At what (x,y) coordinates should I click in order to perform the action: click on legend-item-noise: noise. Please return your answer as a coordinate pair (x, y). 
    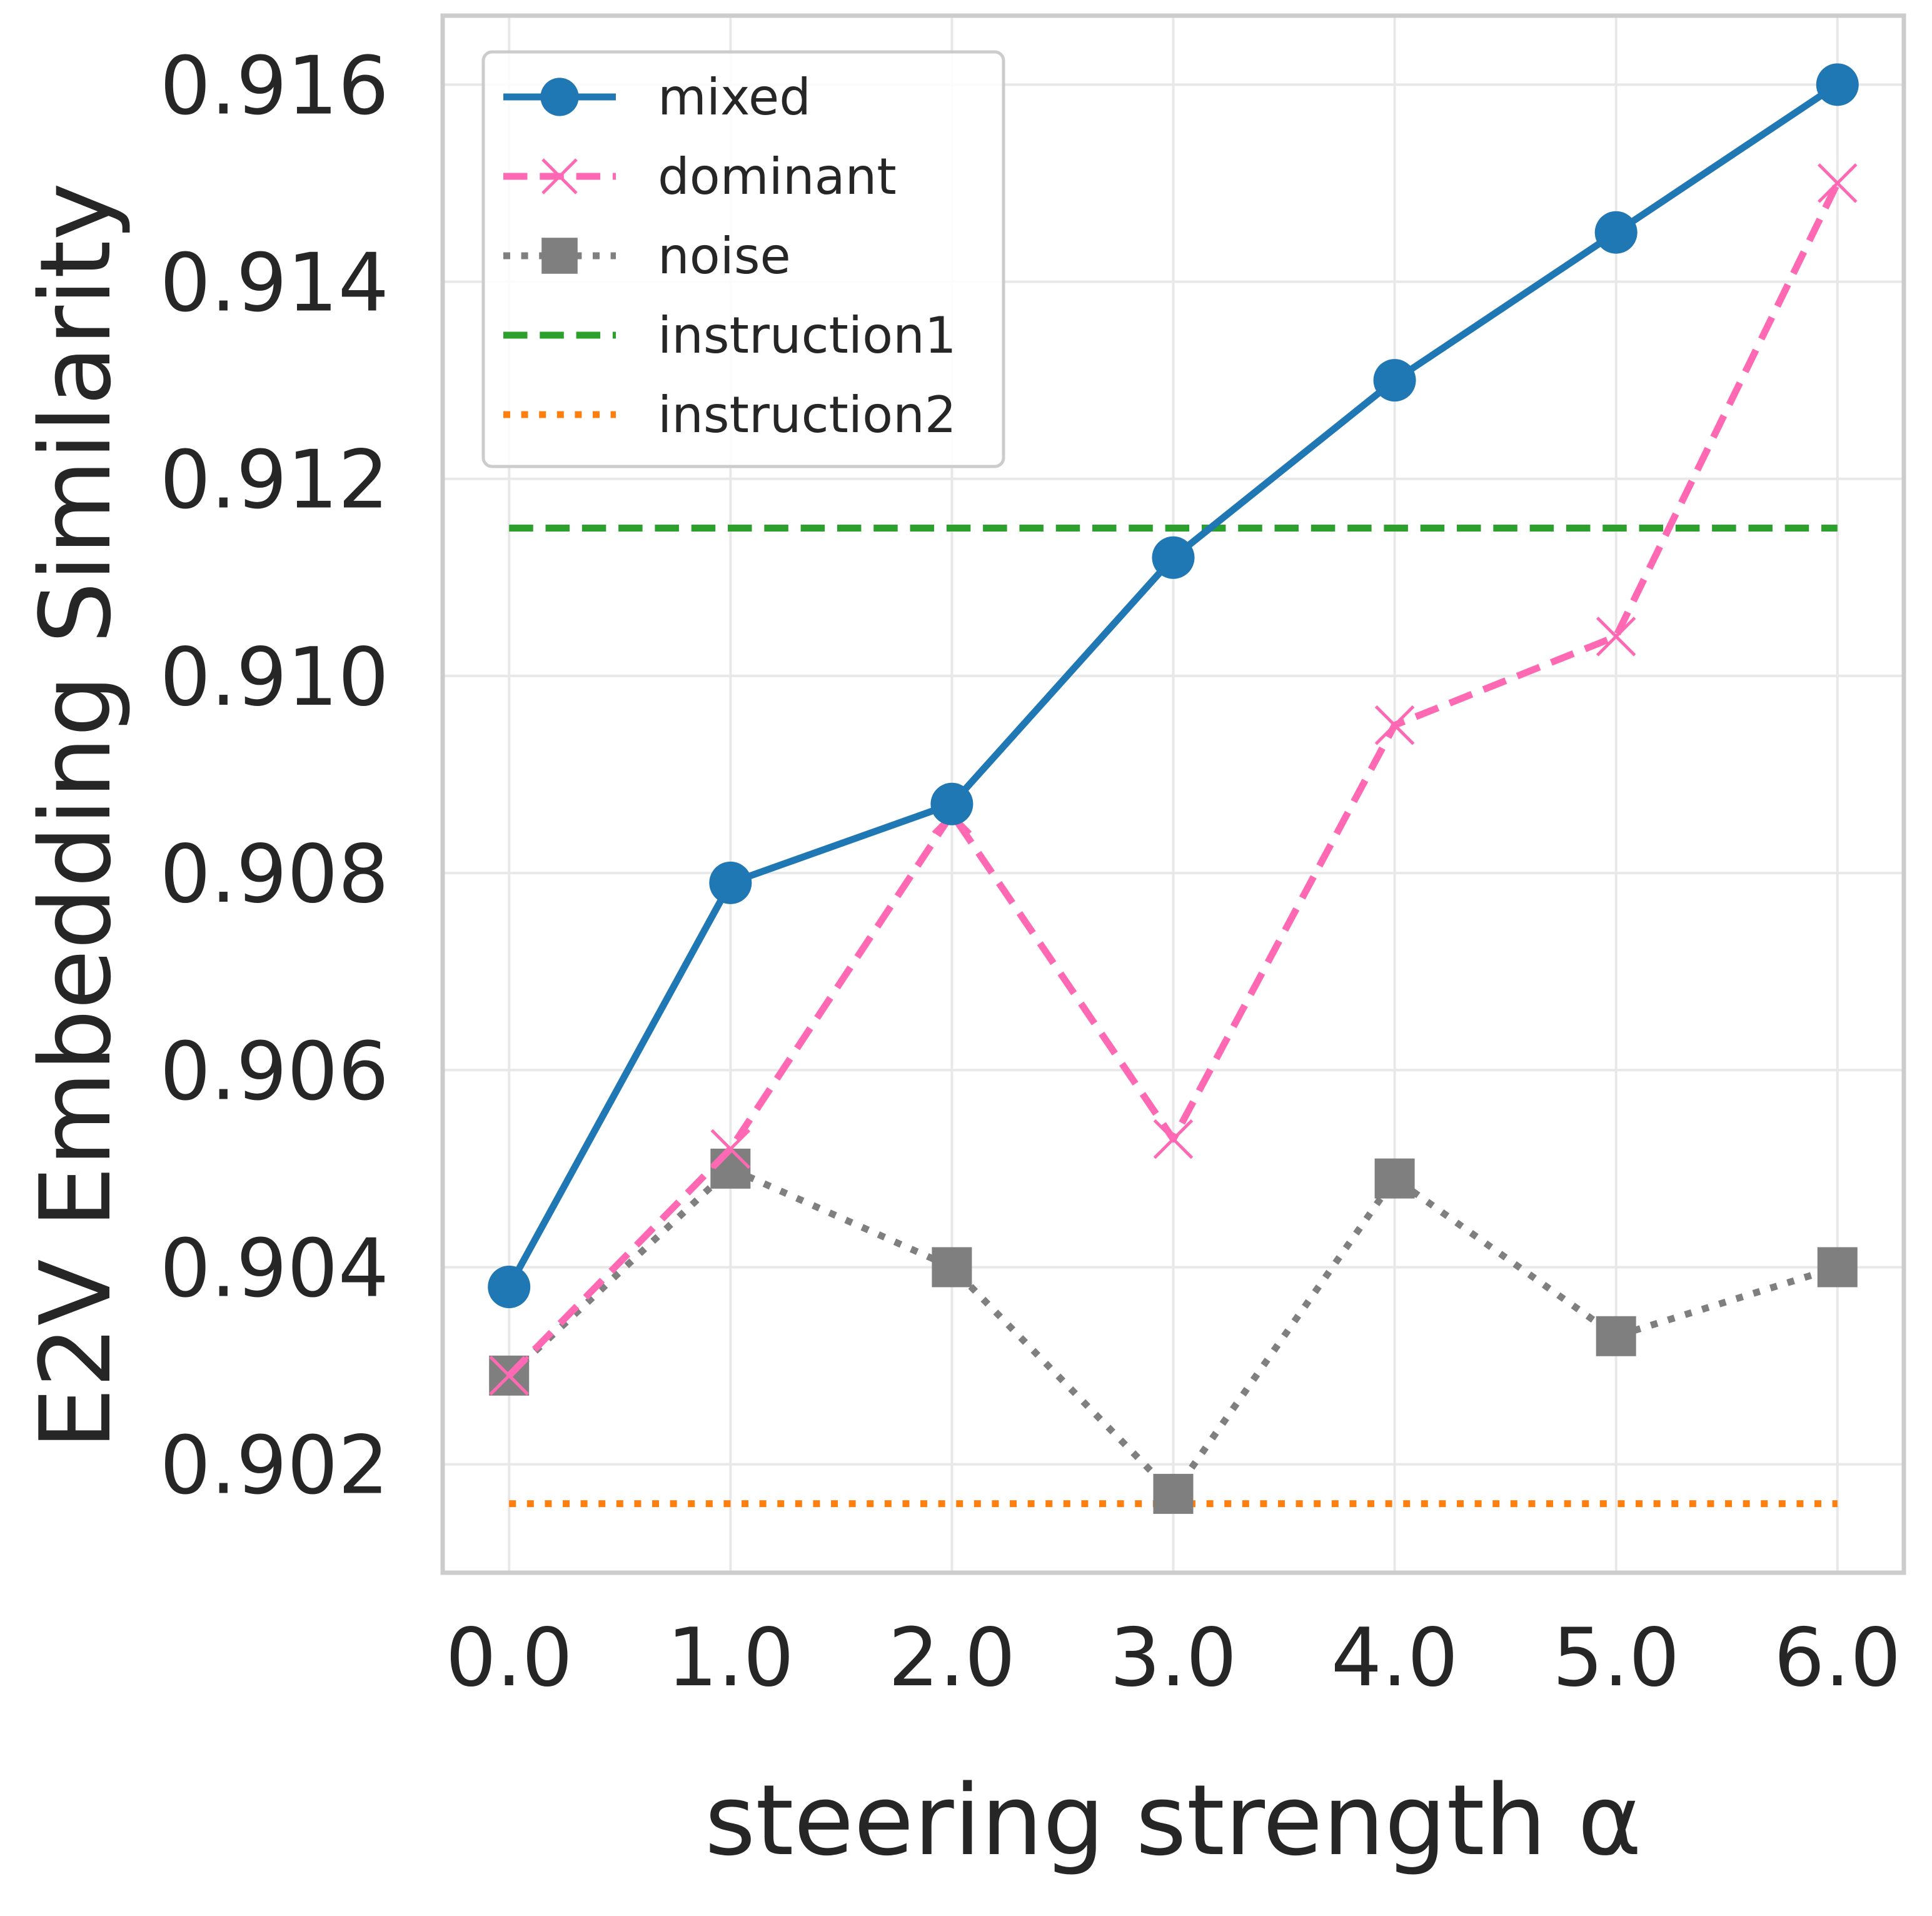
    Looking at the image, I should click on (647, 256).